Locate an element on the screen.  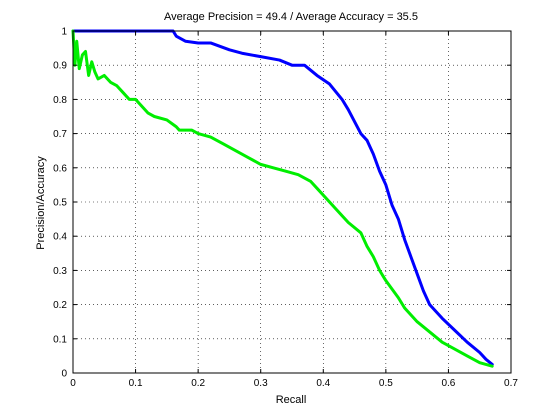
y-tick-label: 0.2 is located at coordinates (60, 305).